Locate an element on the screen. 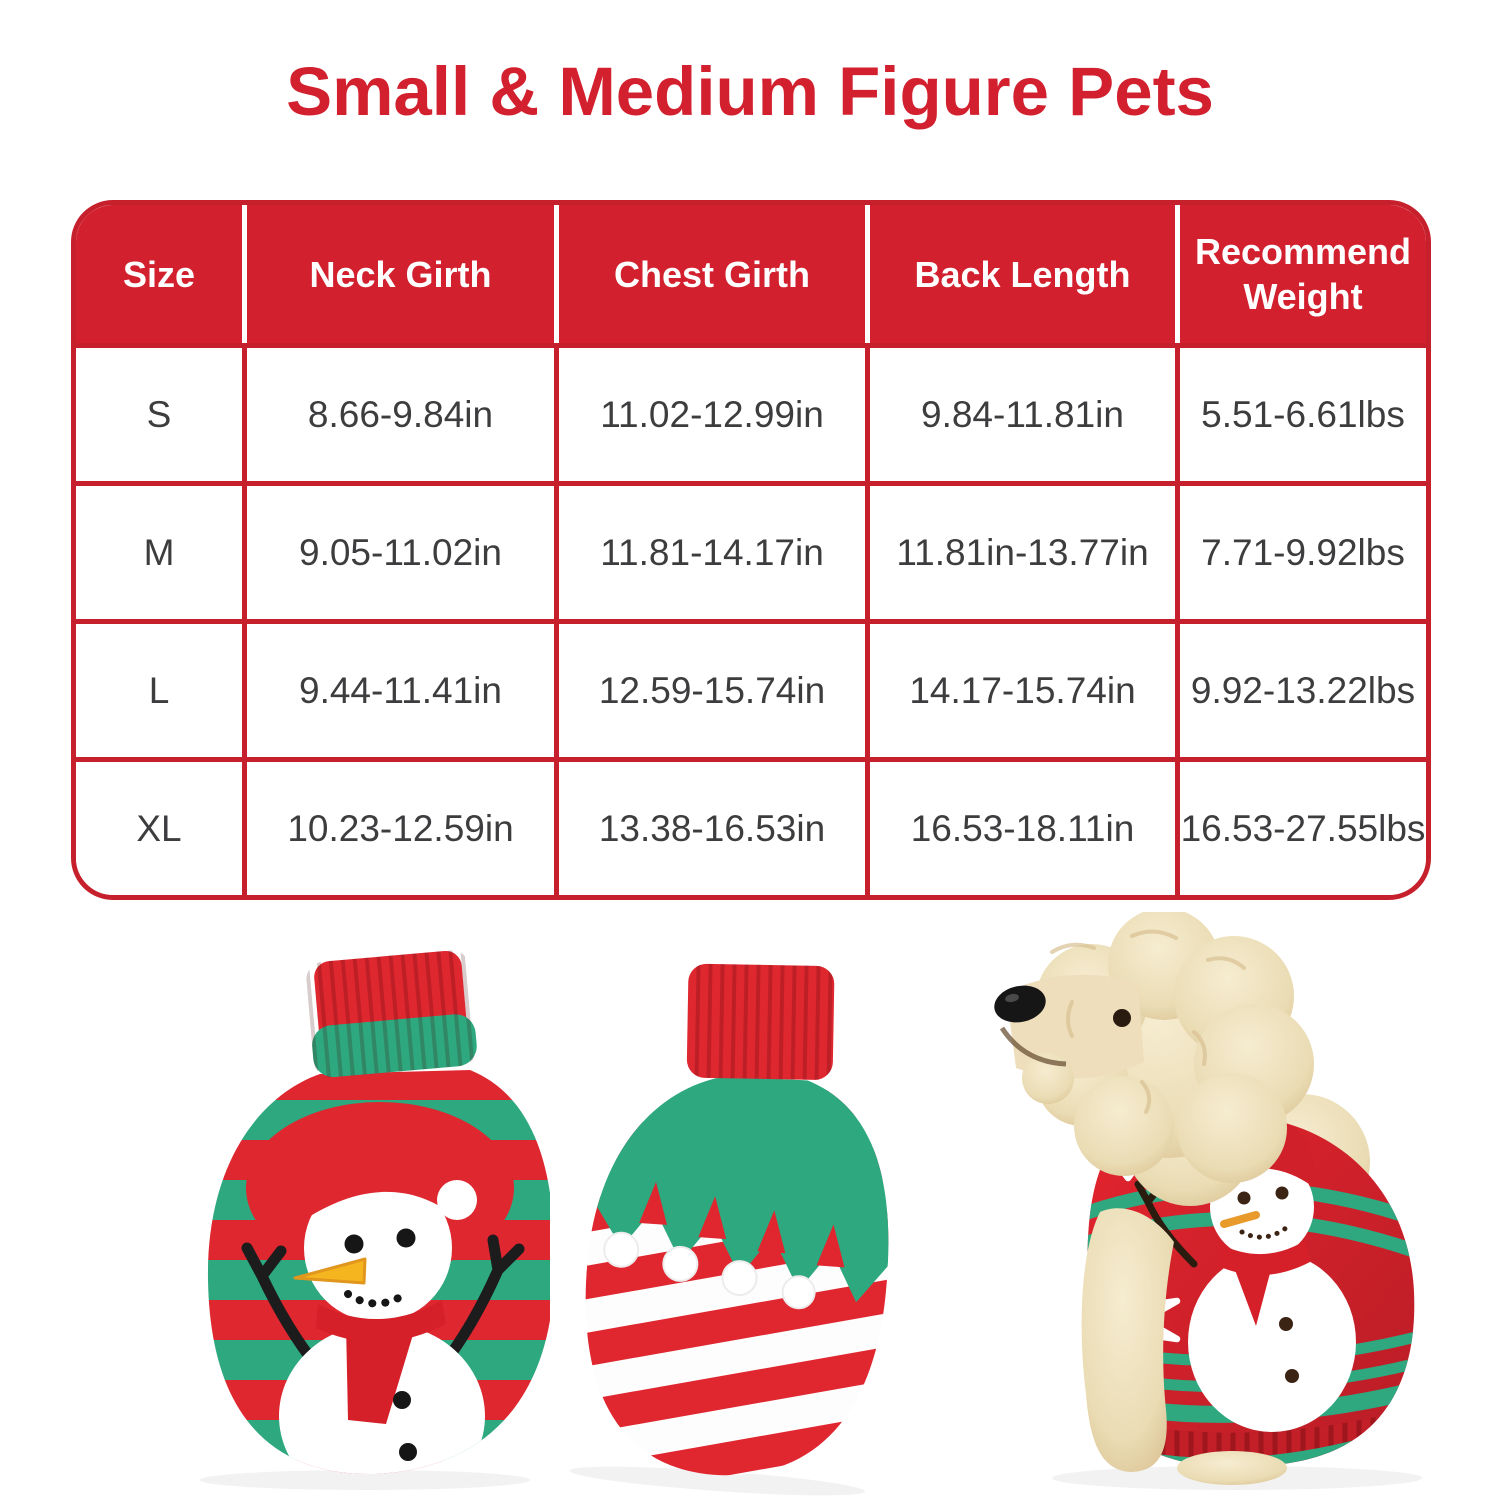 Image resolution: width=1500 pixels, height=1500 pixels. column-header-chest-girth: Chest Girth is located at coordinates (709, 274).